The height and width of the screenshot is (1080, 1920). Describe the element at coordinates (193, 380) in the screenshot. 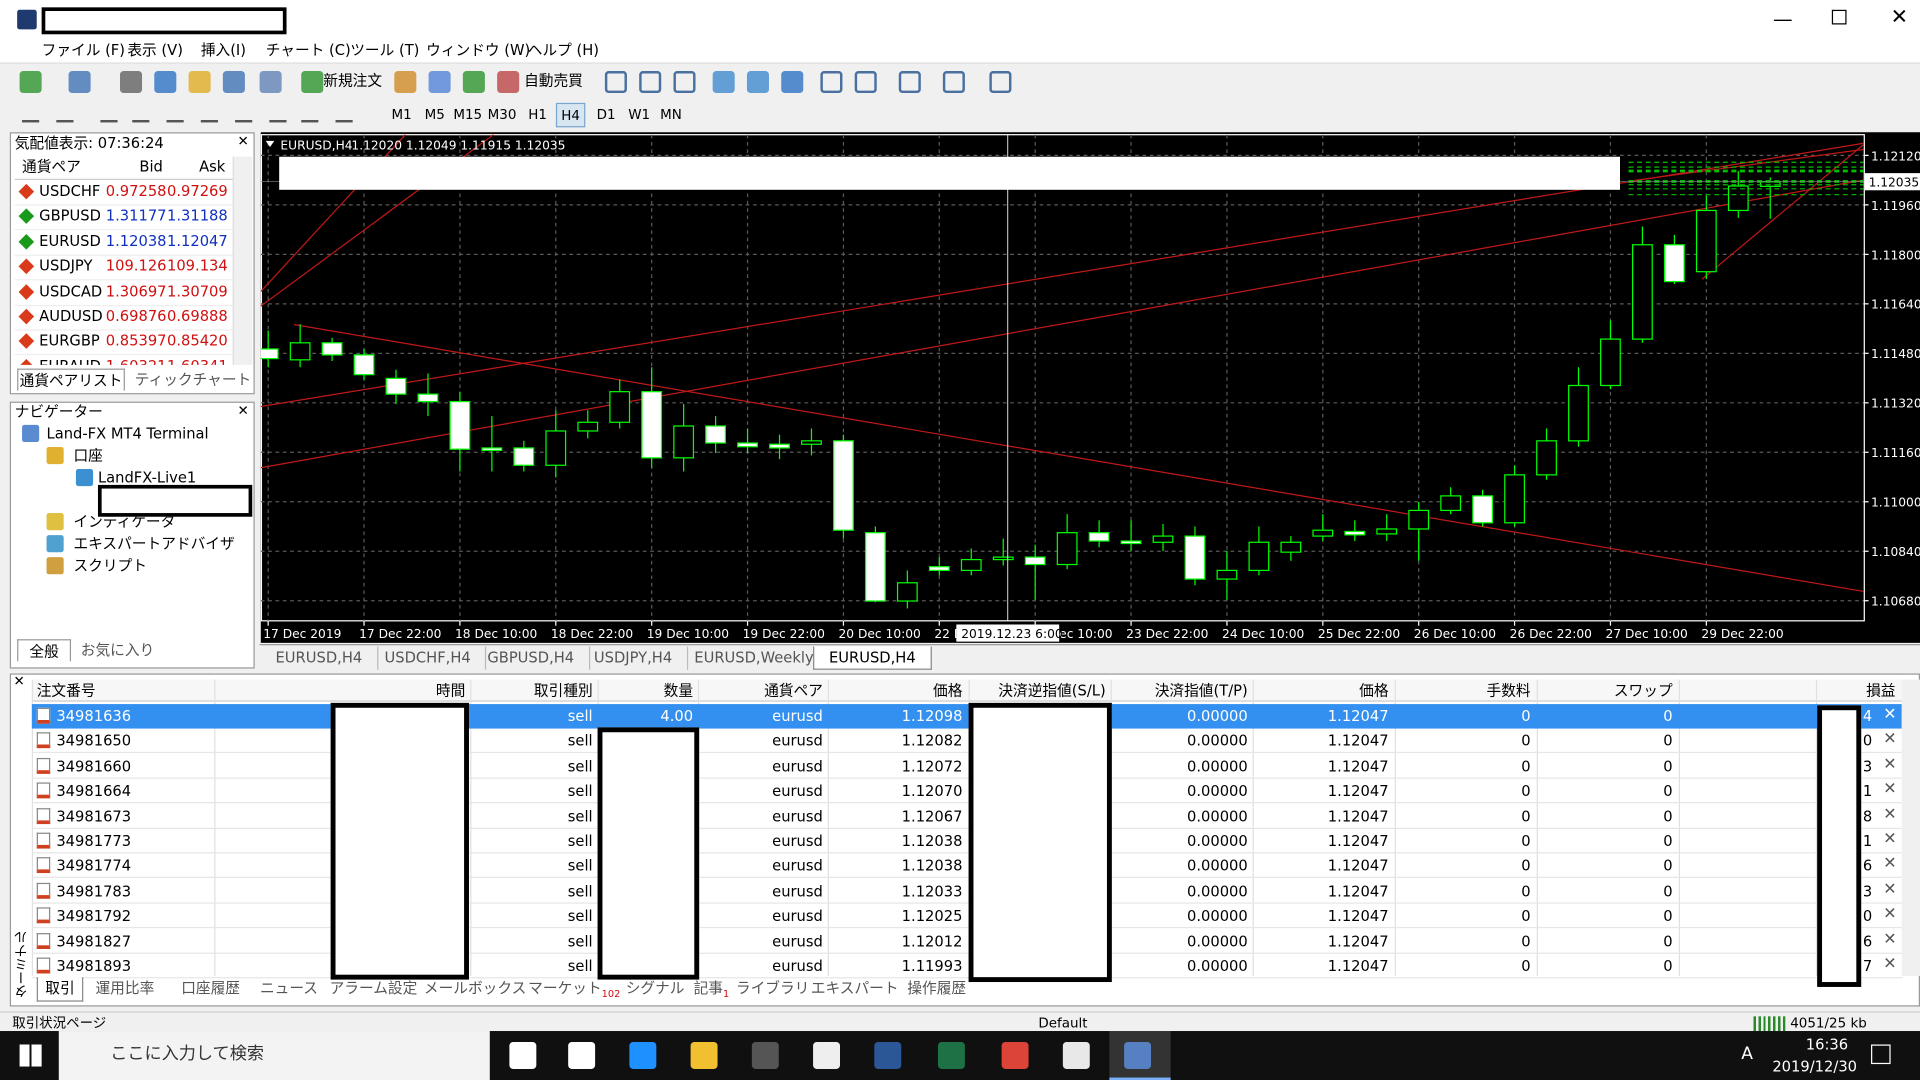

I see `panel-tab: ティックチャート` at that location.